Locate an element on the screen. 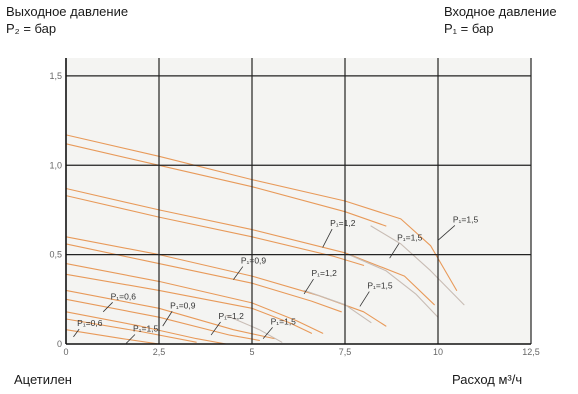 This screenshot has width=578, height=394. curve-label-9: P₁=1,2 is located at coordinates (232, 316).